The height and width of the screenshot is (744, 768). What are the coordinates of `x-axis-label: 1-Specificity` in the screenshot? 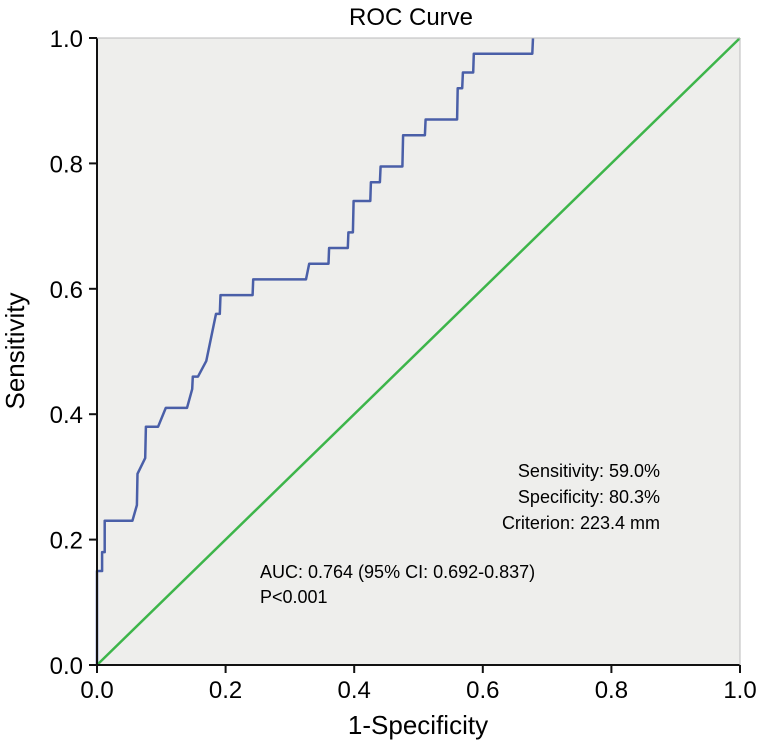 It's located at (418, 725).